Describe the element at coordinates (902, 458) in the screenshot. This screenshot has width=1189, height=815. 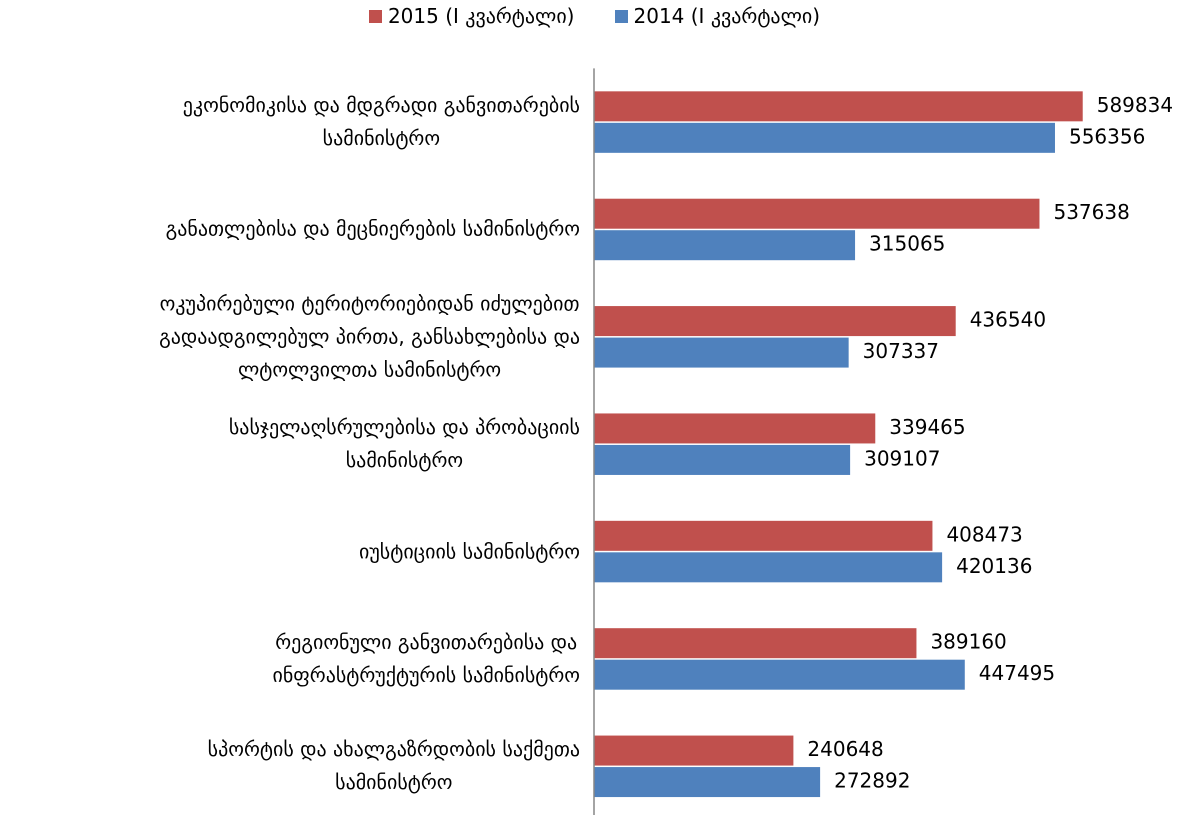
I see `data-label: 309107` at that location.